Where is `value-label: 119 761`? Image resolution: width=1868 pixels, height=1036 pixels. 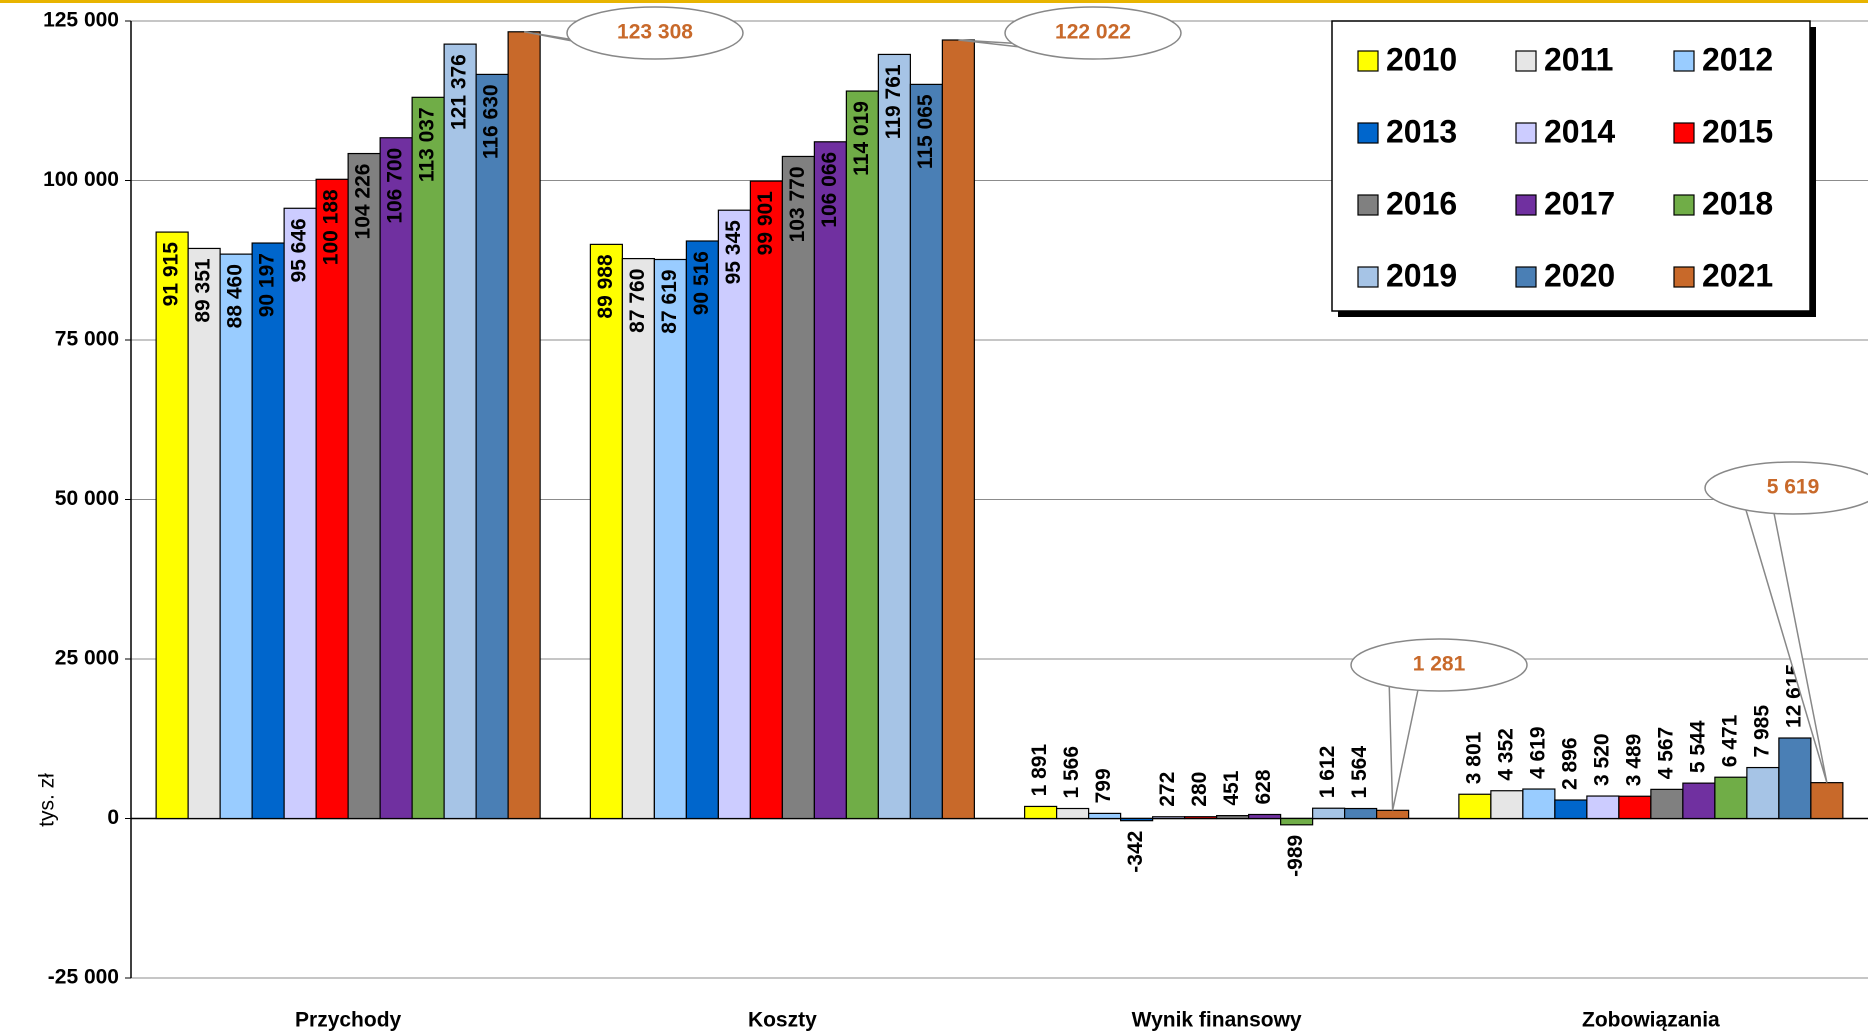 value-label: 119 761 is located at coordinates (893, 101).